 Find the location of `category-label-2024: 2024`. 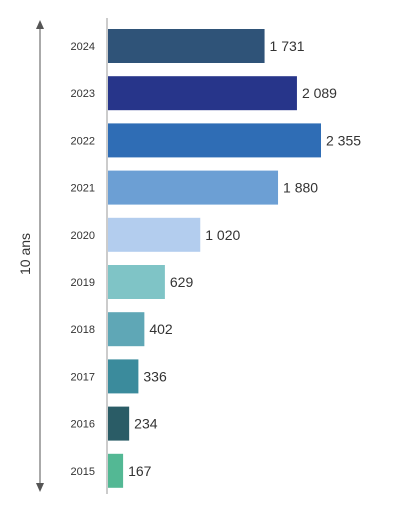

category-label-2024: 2024 is located at coordinates (83, 47).